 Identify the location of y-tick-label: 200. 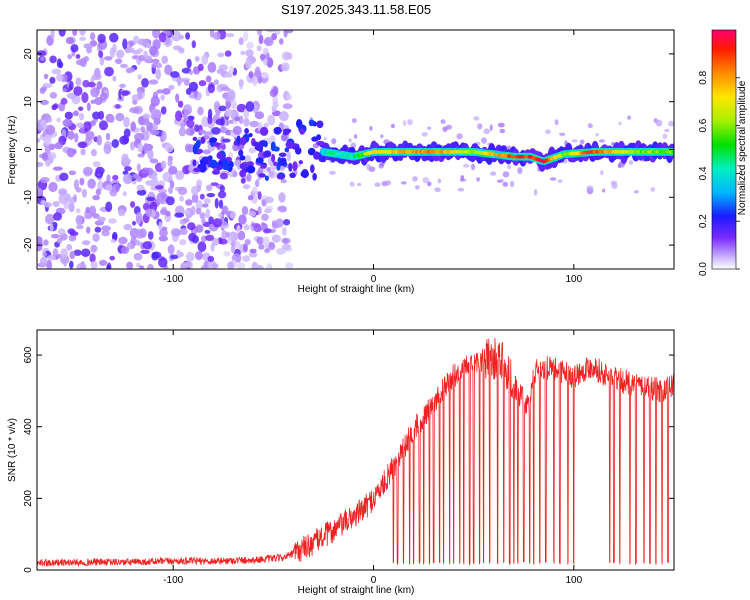
(28, 498).